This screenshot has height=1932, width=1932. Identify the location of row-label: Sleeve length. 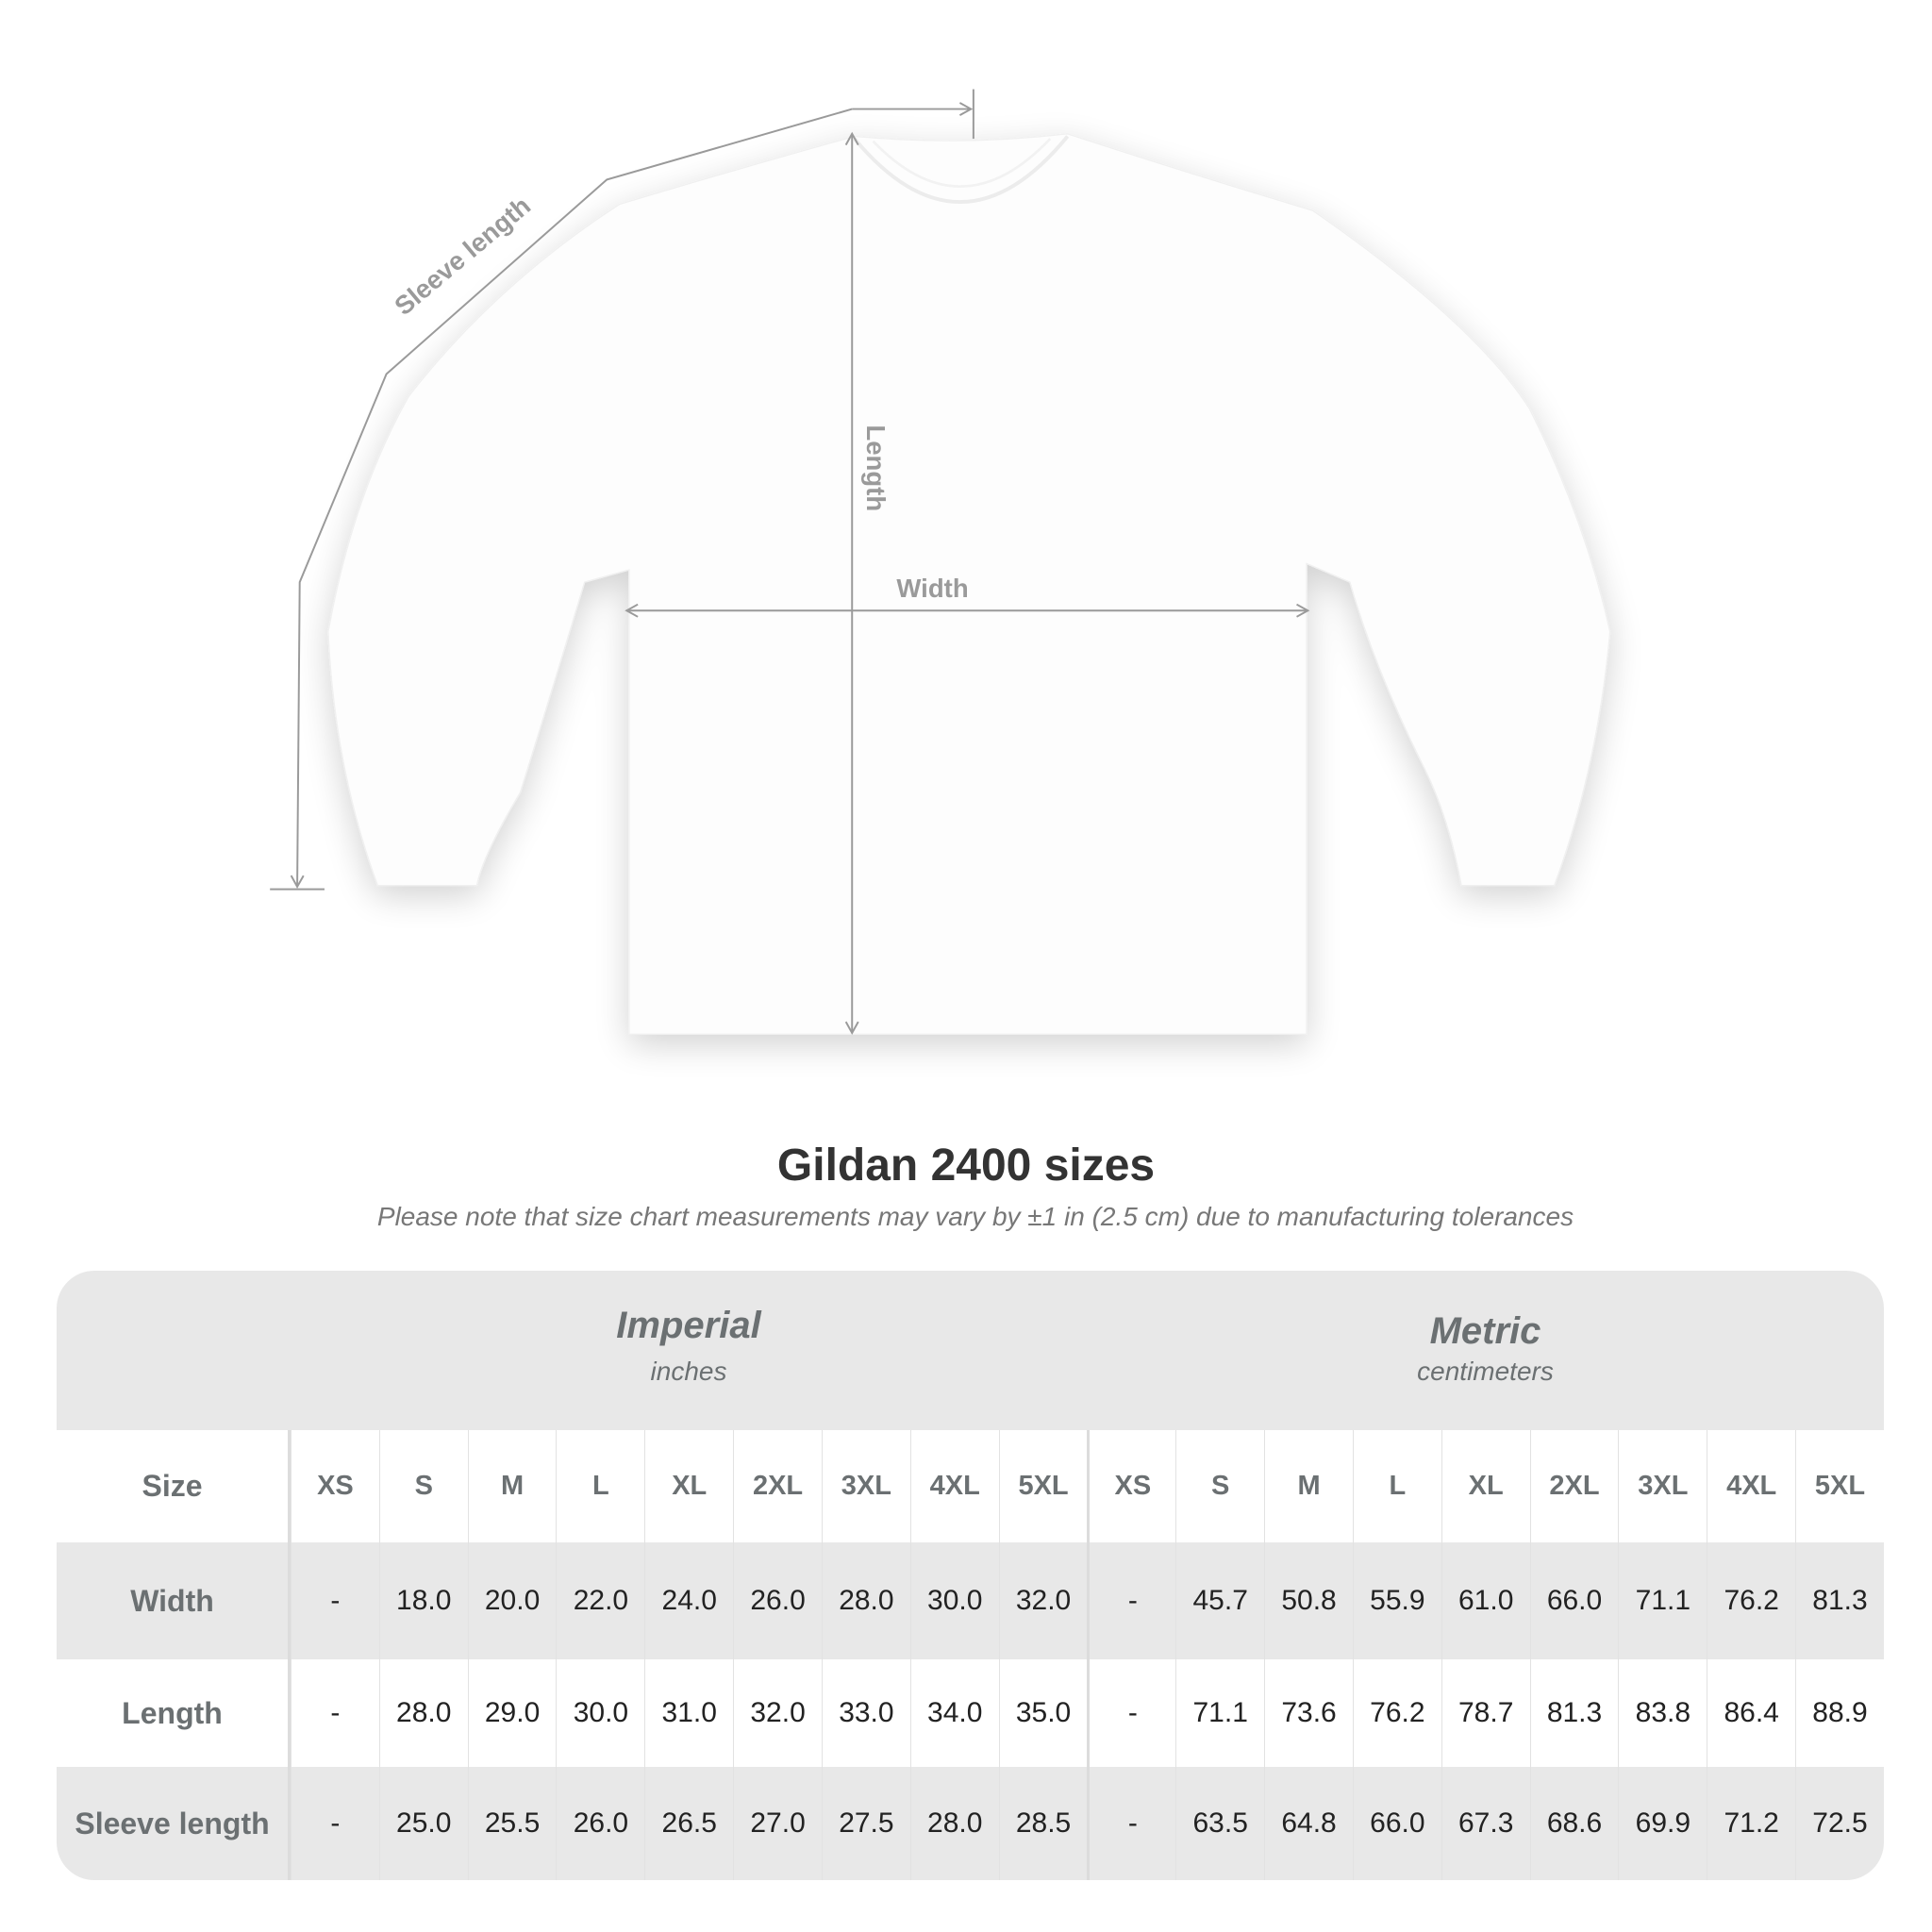
(174, 1824).